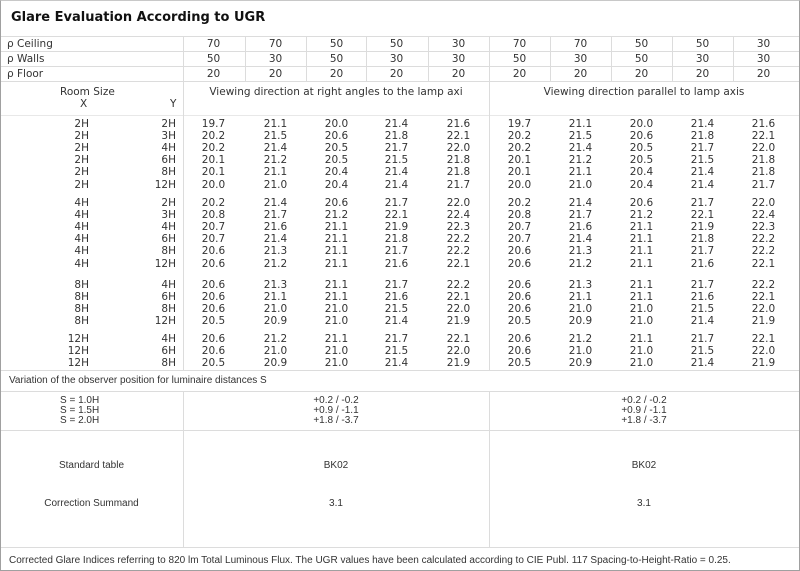  Describe the element at coordinates (81, 297) in the screenshot. I see `room-x: 8H` at that location.